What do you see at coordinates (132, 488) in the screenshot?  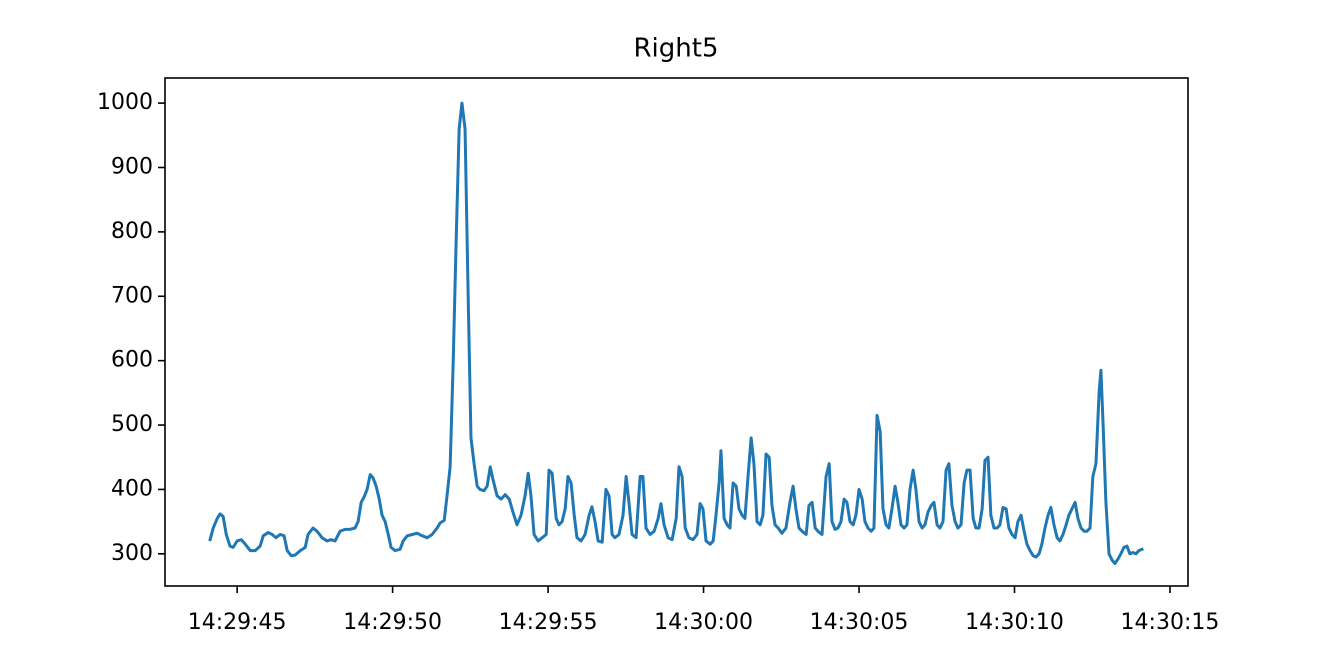 I see `y-tick-label: 400` at bounding box center [132, 488].